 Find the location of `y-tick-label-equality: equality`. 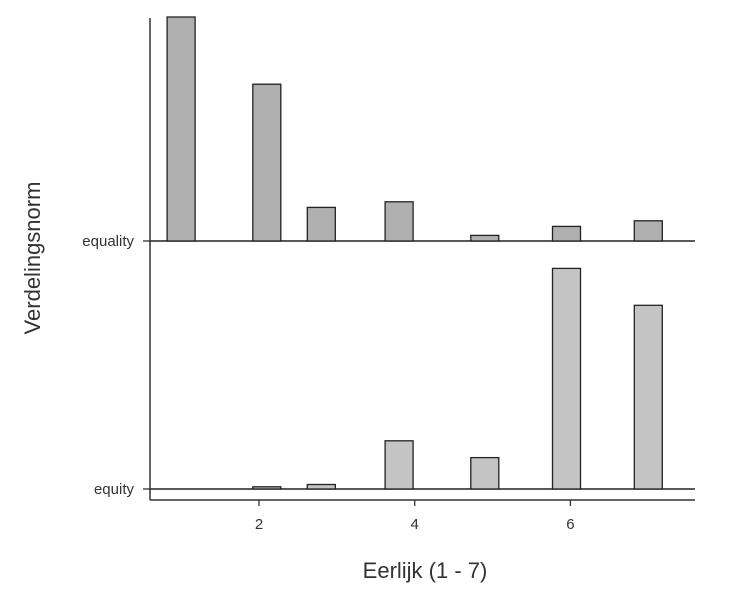

y-tick-label-equality: equality is located at coordinates (108, 241).